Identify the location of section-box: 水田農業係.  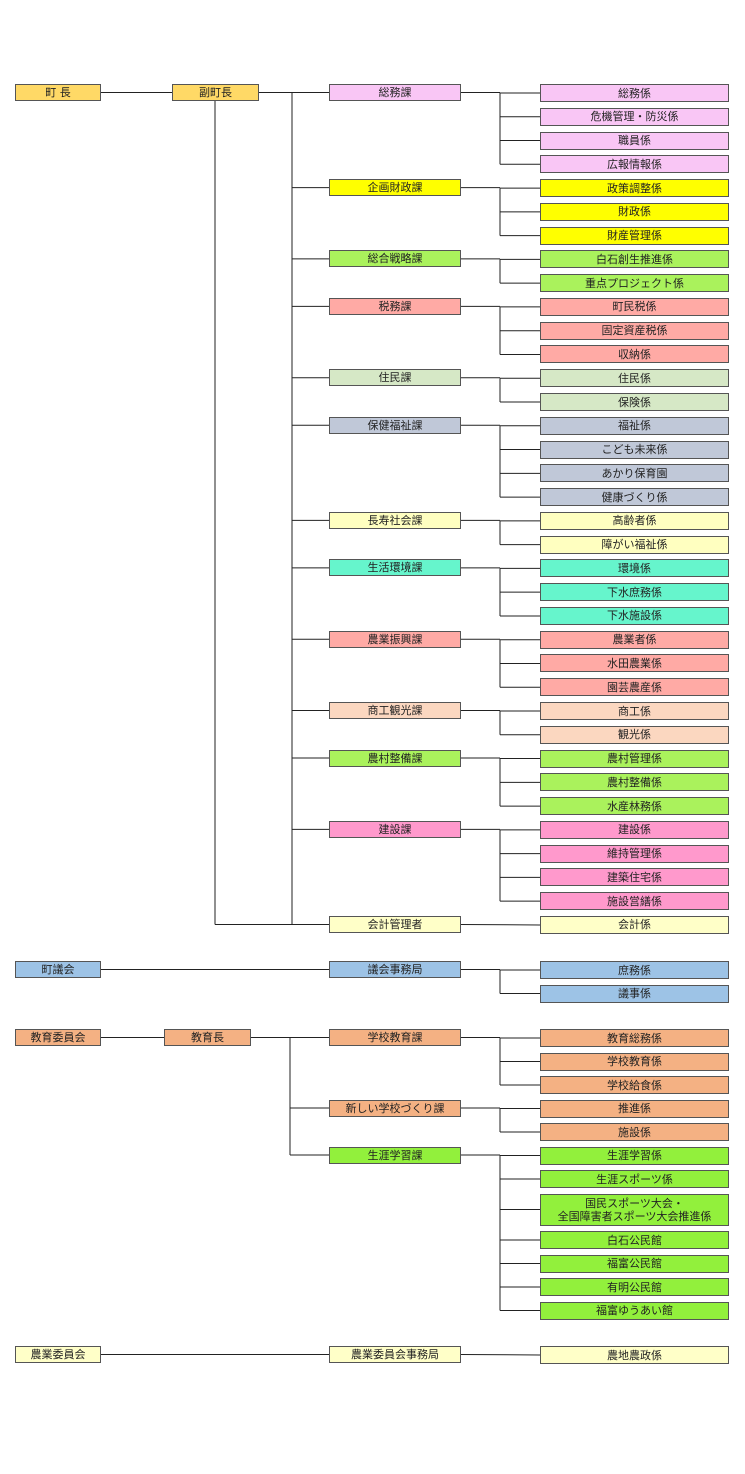
(634, 663).